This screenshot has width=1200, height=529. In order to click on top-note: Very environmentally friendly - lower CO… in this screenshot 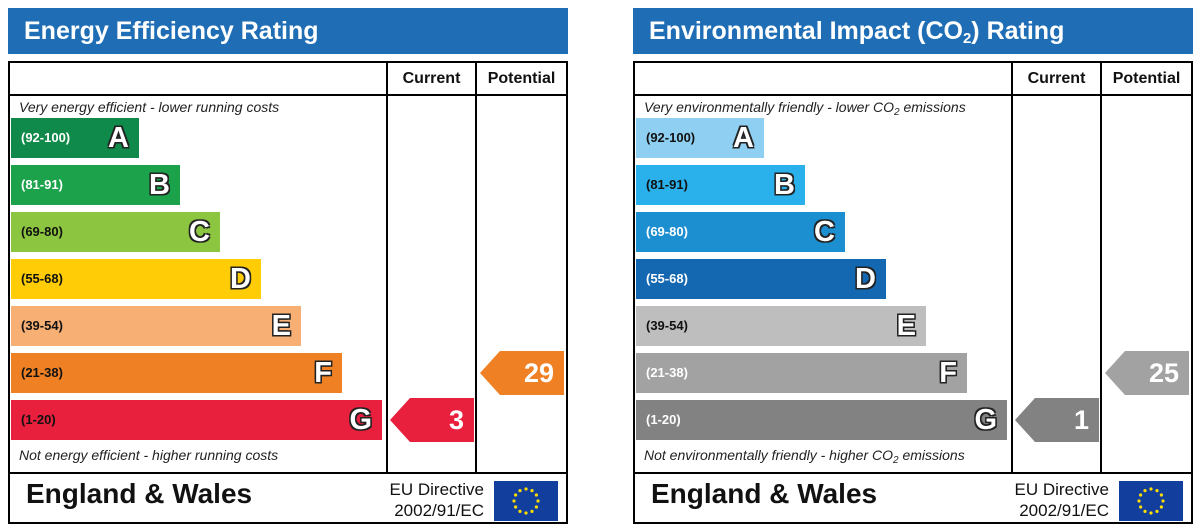, I will do `click(805, 108)`.